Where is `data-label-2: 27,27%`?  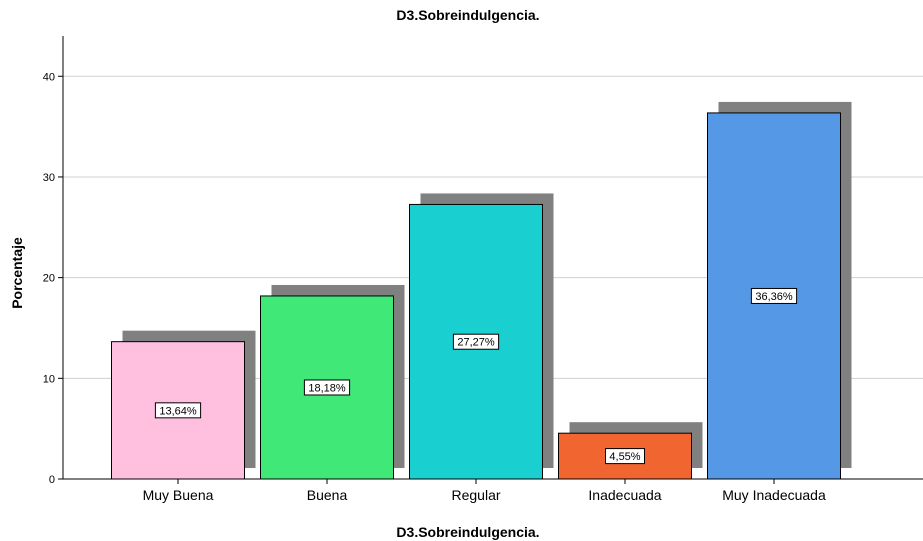 data-label-2: 27,27% is located at coordinates (476, 341).